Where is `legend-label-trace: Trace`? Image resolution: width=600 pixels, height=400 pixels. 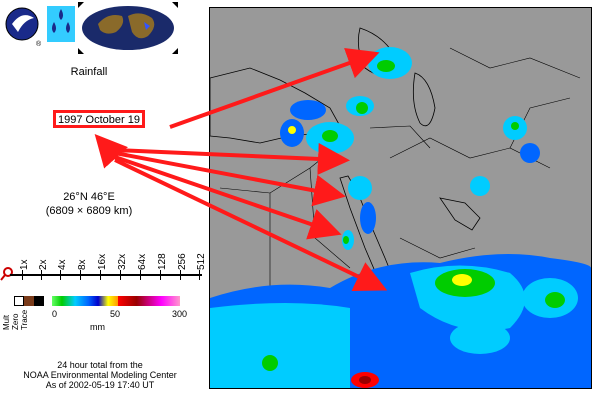
legend-label-trace: Trace is located at coordinates (24, 319).